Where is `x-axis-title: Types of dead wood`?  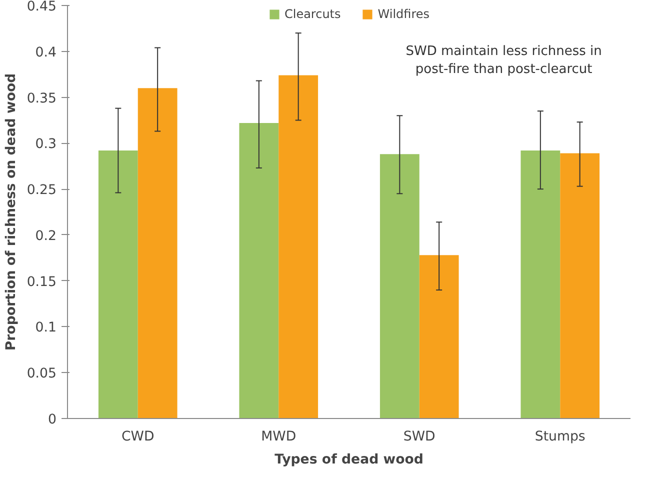 x-axis-title: Types of dead wood is located at coordinates (349, 460).